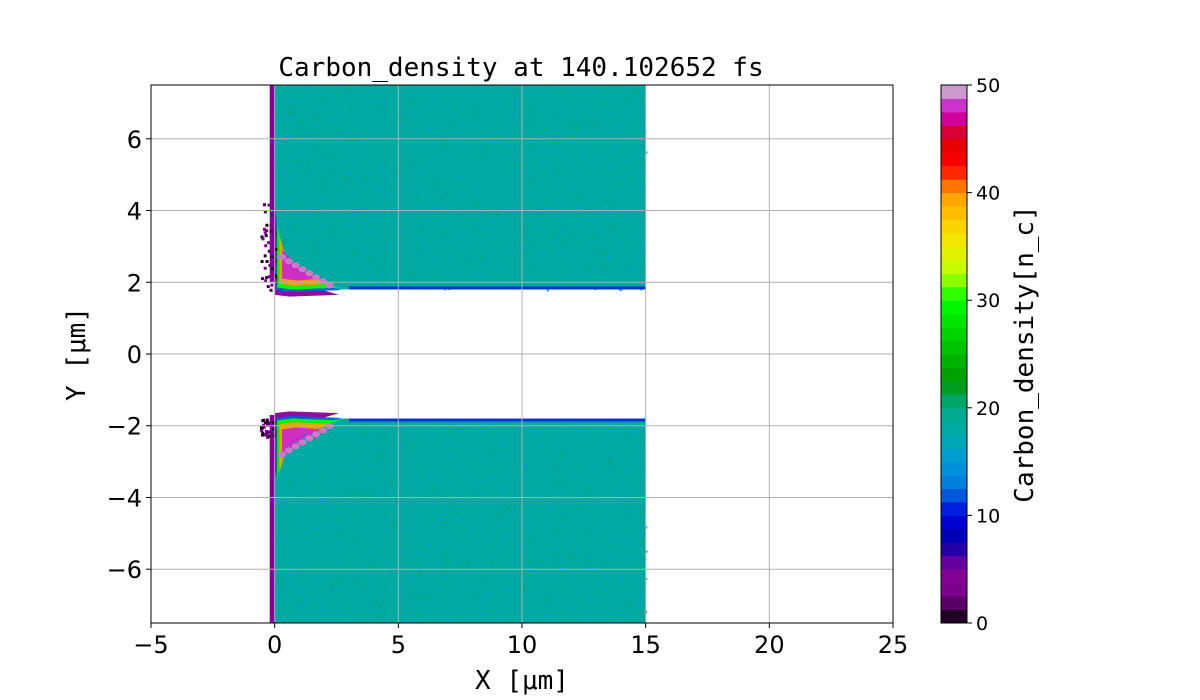  I want to click on colorbar-tick-label: 20, so click(988, 409).